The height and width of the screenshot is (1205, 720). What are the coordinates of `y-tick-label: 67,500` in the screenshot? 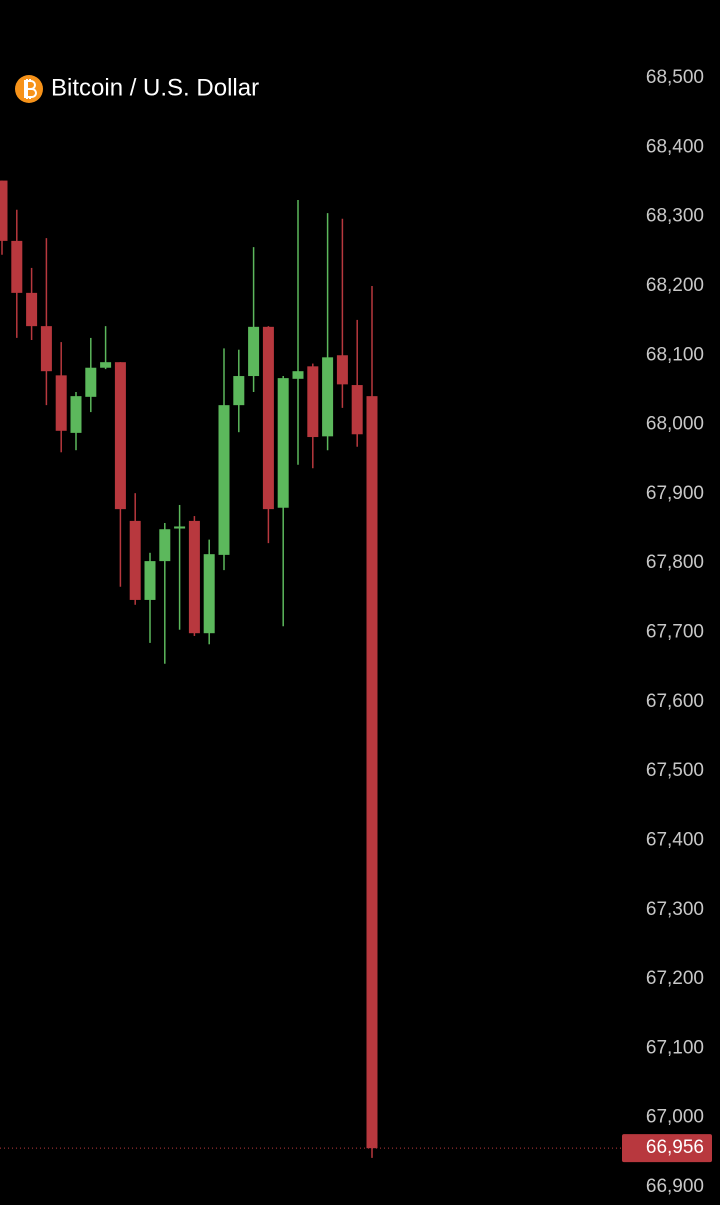 It's located at (675, 770).